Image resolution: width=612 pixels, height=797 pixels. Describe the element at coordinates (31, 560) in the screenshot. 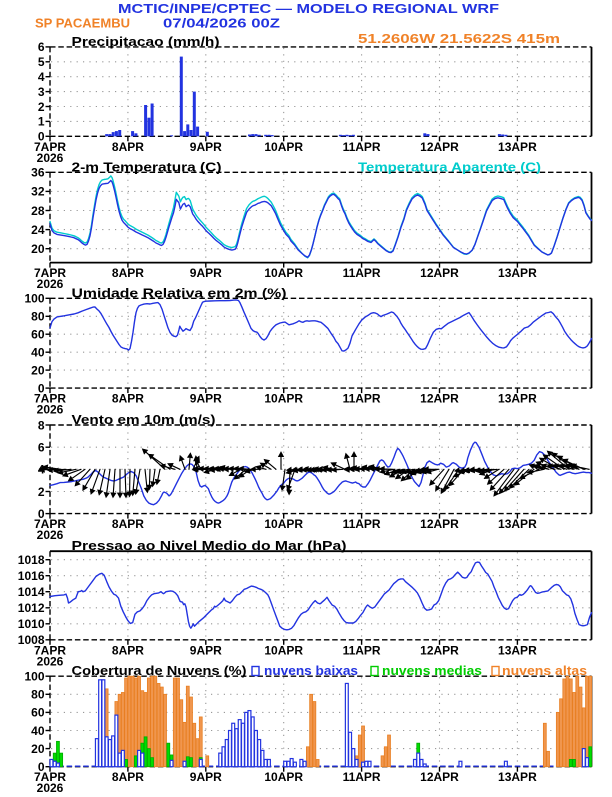

I see `svg-text: 1018` at that location.